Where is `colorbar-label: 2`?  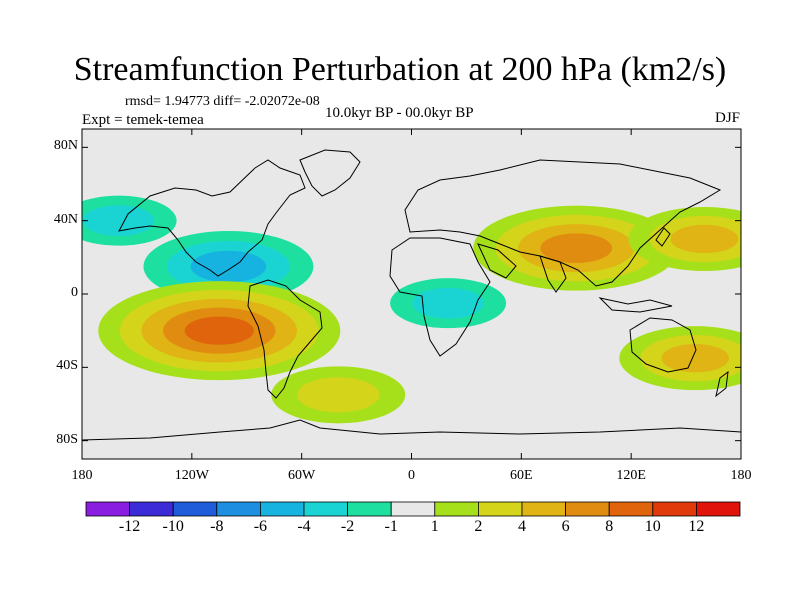
colorbar-label: 2 is located at coordinates (478, 526).